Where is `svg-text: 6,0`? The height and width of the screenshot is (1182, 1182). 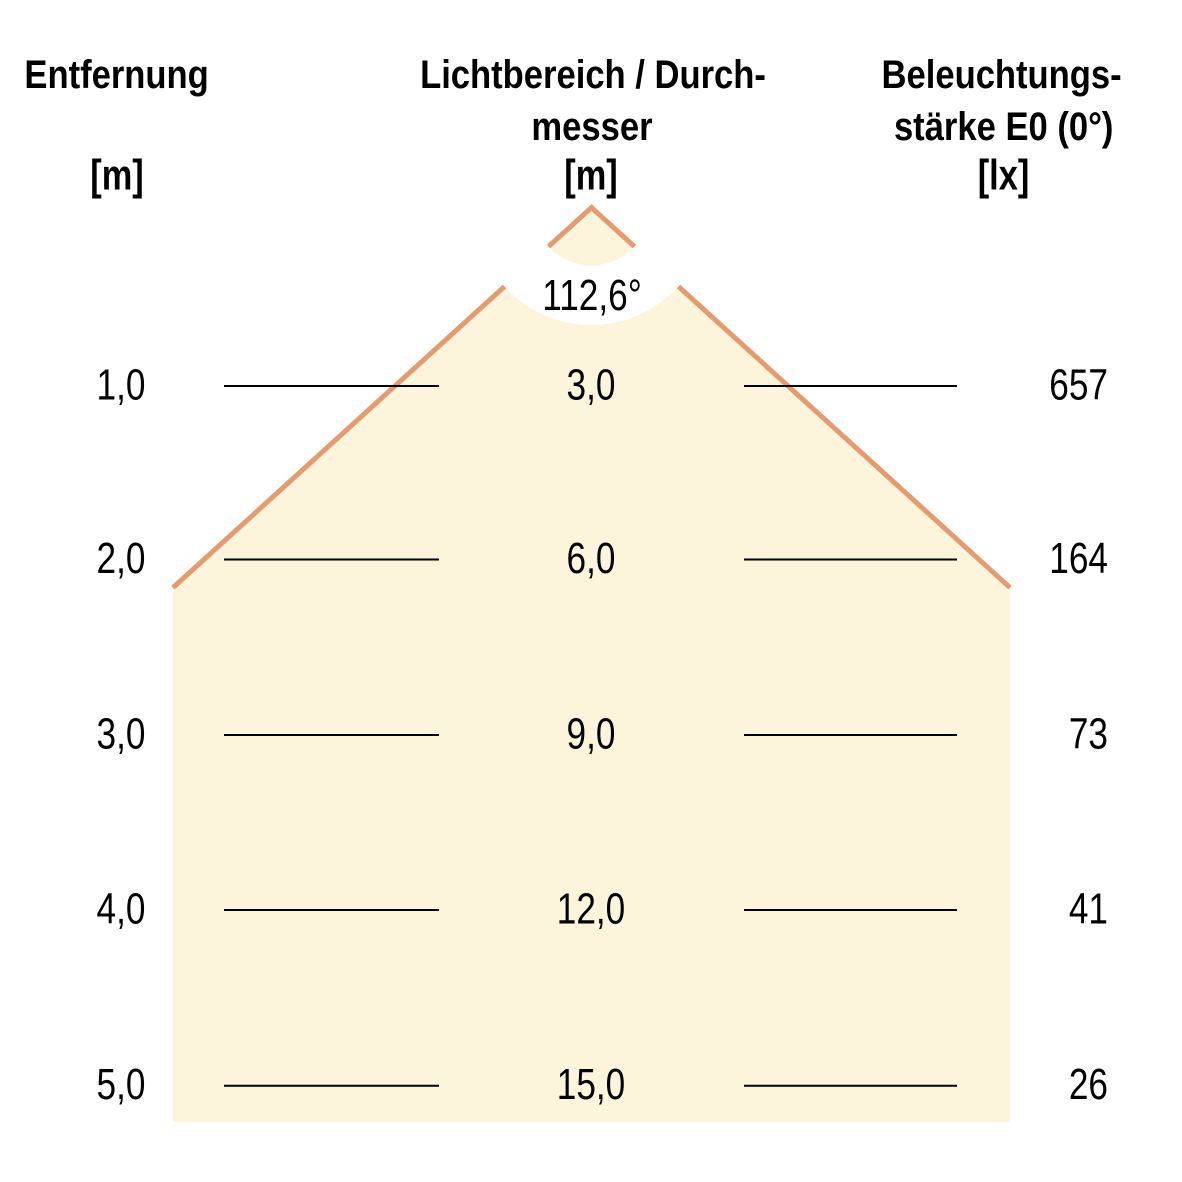
svg-text: 6,0 is located at coordinates (591, 558).